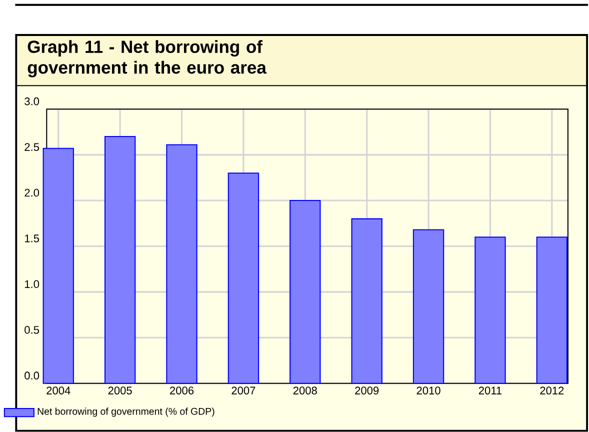  Describe the element at coordinates (428, 390) in the screenshot. I see `x-tick-label: 2010` at that location.